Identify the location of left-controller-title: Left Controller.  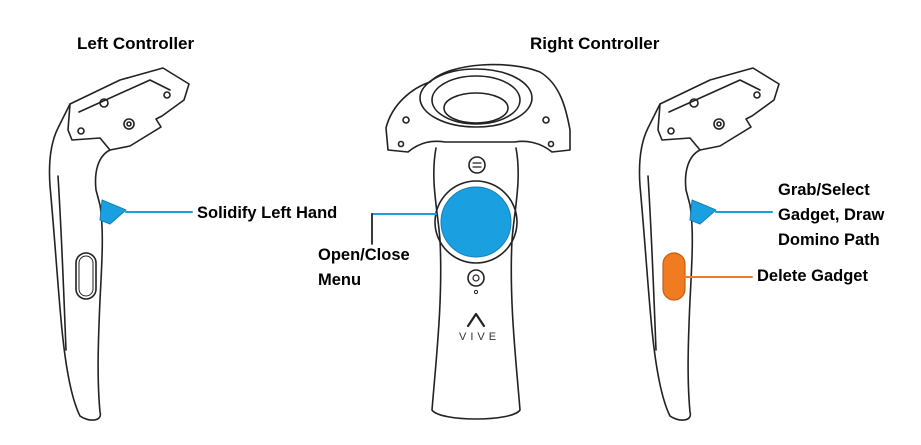
(136, 43).